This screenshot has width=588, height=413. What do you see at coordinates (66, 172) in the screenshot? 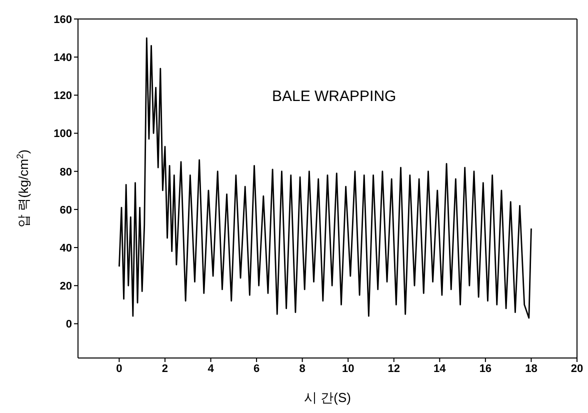
I see `y-tick-label: 80` at bounding box center [66, 172].